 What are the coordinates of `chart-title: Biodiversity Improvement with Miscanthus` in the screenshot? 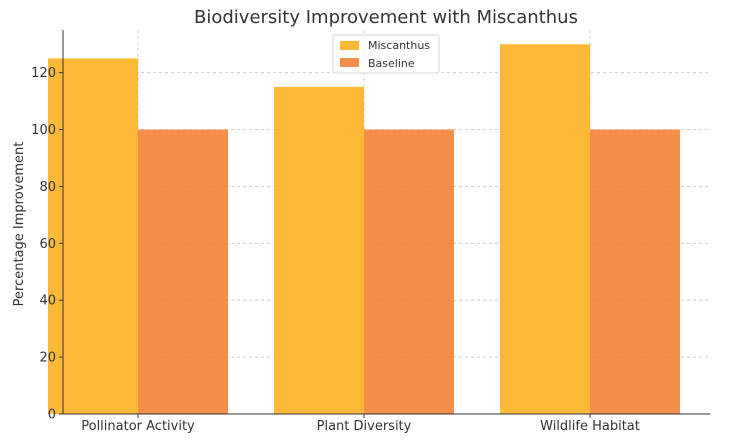 It's located at (386, 17).